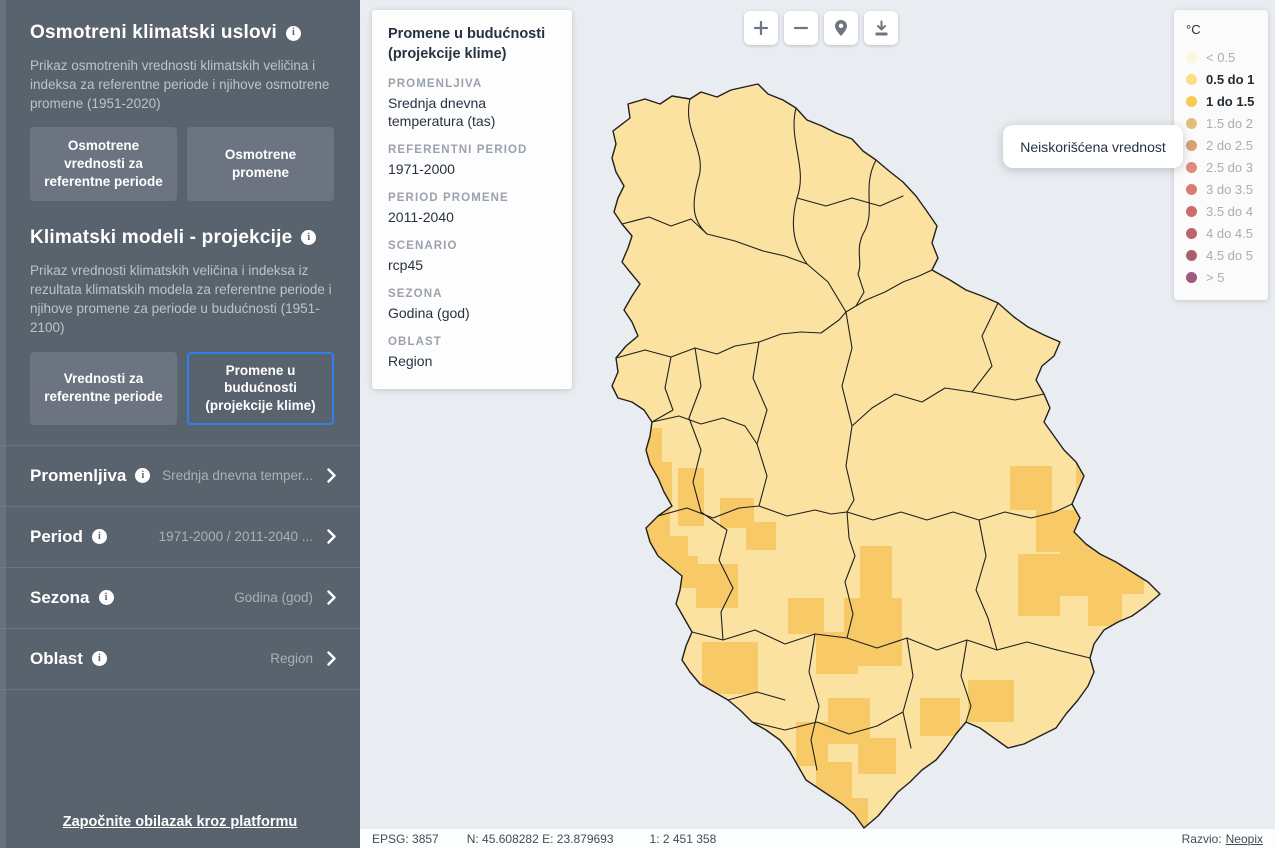 This screenshot has height=848, width=1275. I want to click on field-value: Region, so click(410, 360).